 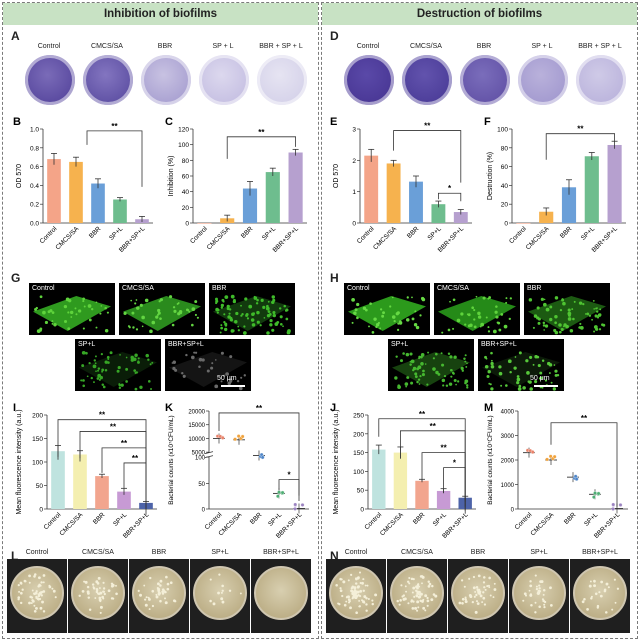 What do you see at coordinates (427, 80) in the screenshot?
I see `biofilm-well-image` at bounding box center [427, 80].